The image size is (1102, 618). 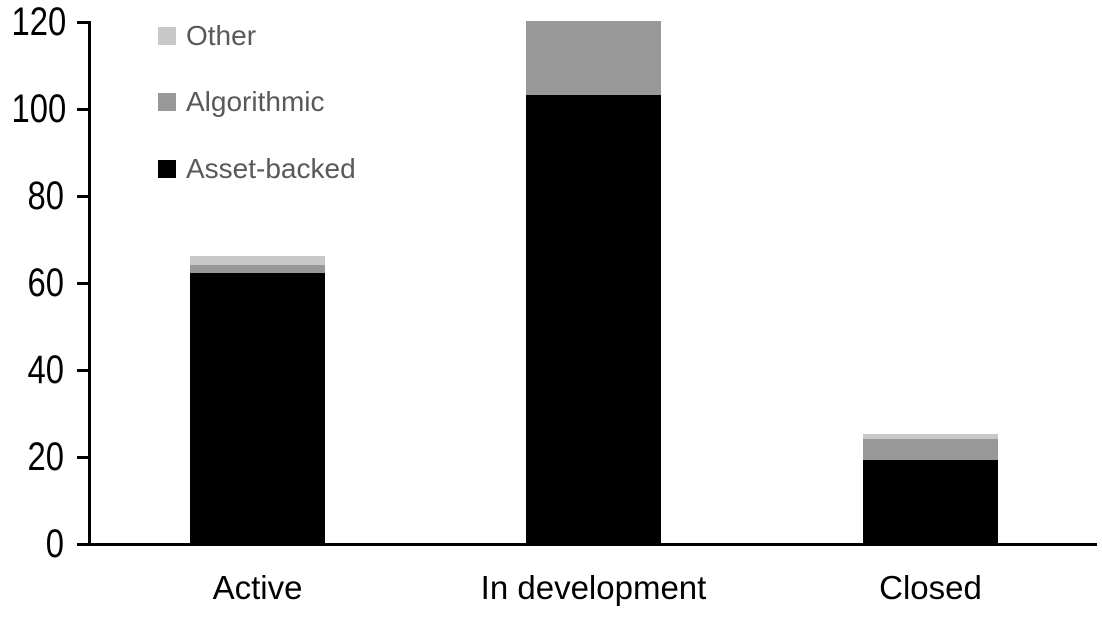 I want to click on y-tick-label: 0, so click(x=54, y=544).